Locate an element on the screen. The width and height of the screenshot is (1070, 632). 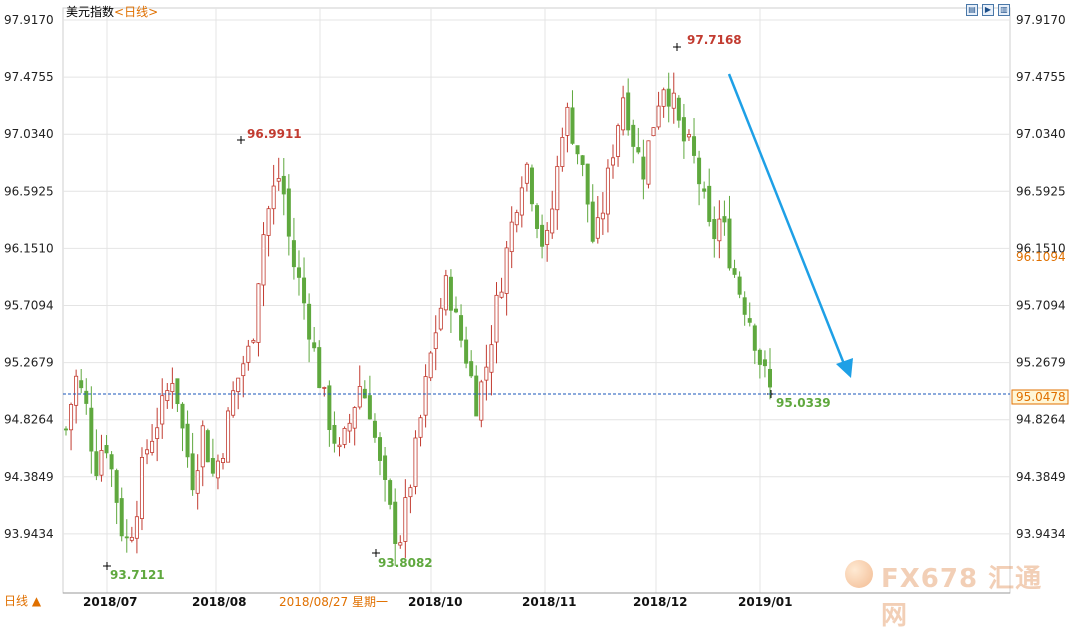
y-tick-label-left: 94.3849 is located at coordinates (29, 477).